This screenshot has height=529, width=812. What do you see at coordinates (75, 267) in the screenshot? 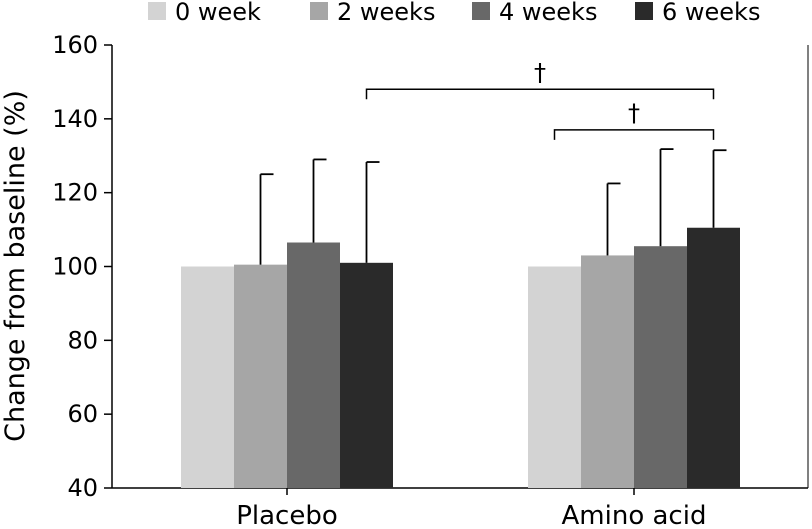
I see `y-tick-label-100: 100` at bounding box center [75, 267].